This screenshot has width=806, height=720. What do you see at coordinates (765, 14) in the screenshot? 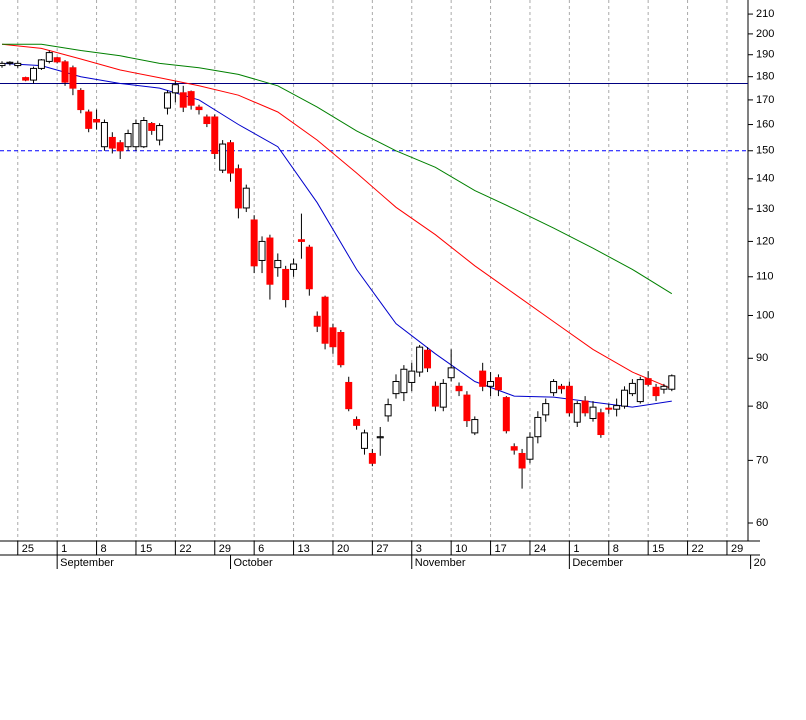
I see `y-tick-label: 210` at bounding box center [765, 14].